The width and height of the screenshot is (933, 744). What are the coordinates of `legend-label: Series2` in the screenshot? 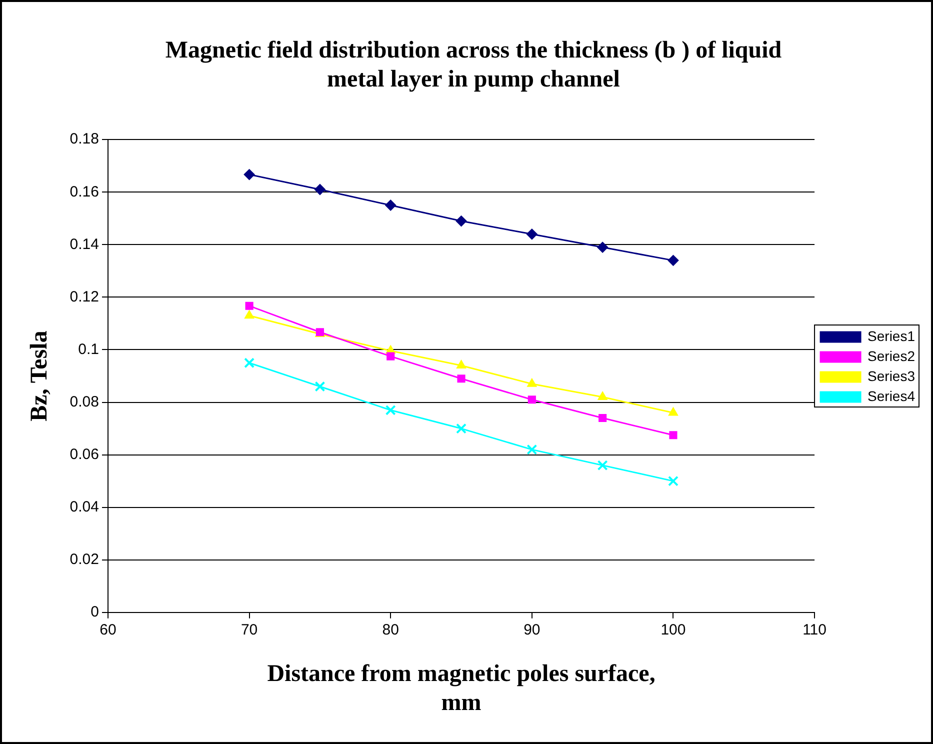 It's located at (892, 356).